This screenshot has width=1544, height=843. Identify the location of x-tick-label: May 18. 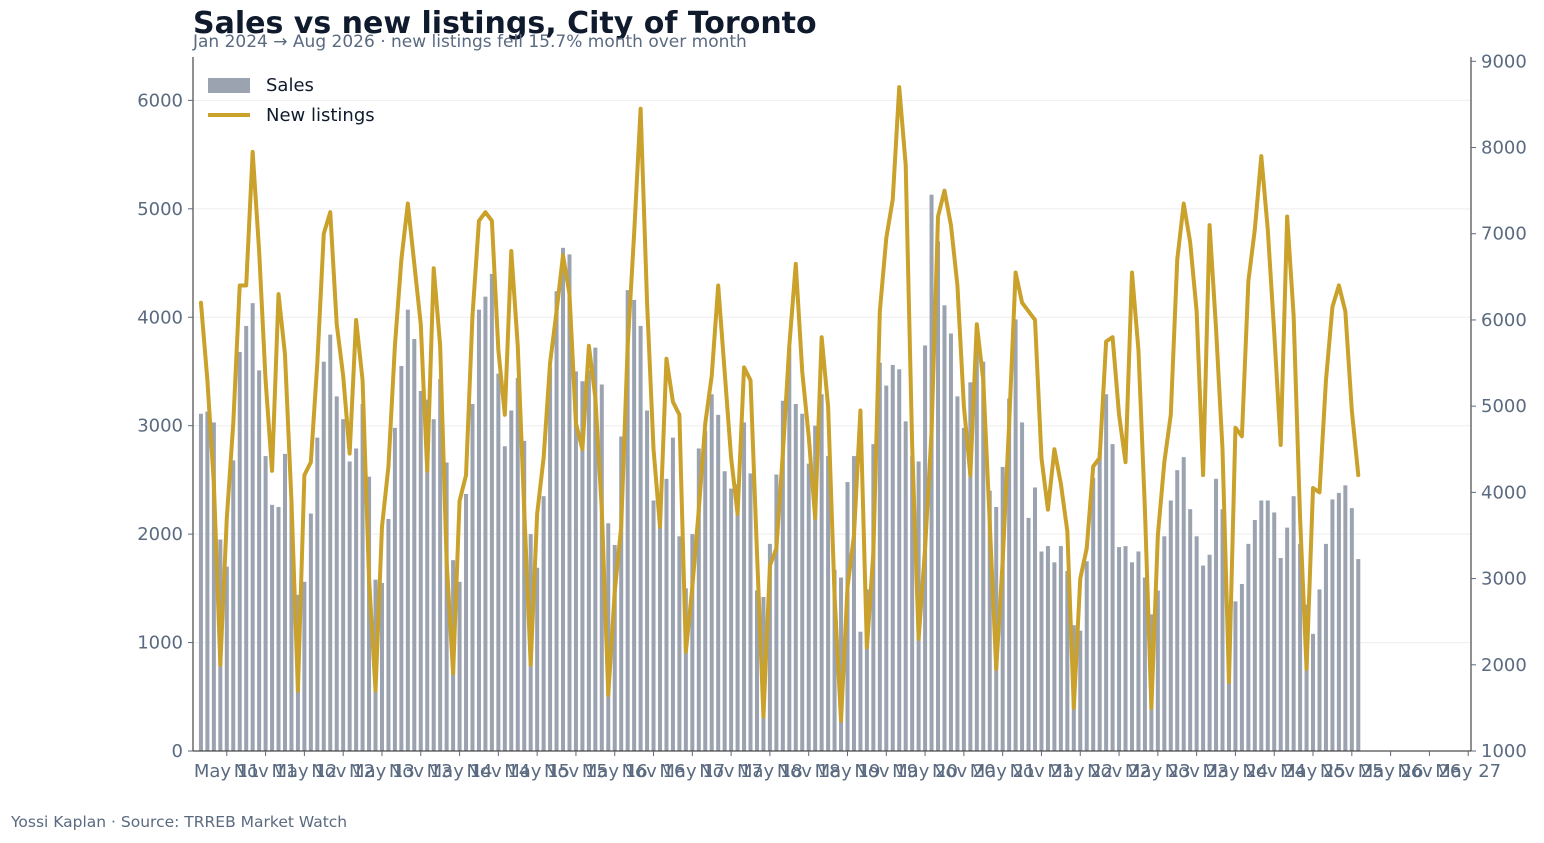
(770, 771).